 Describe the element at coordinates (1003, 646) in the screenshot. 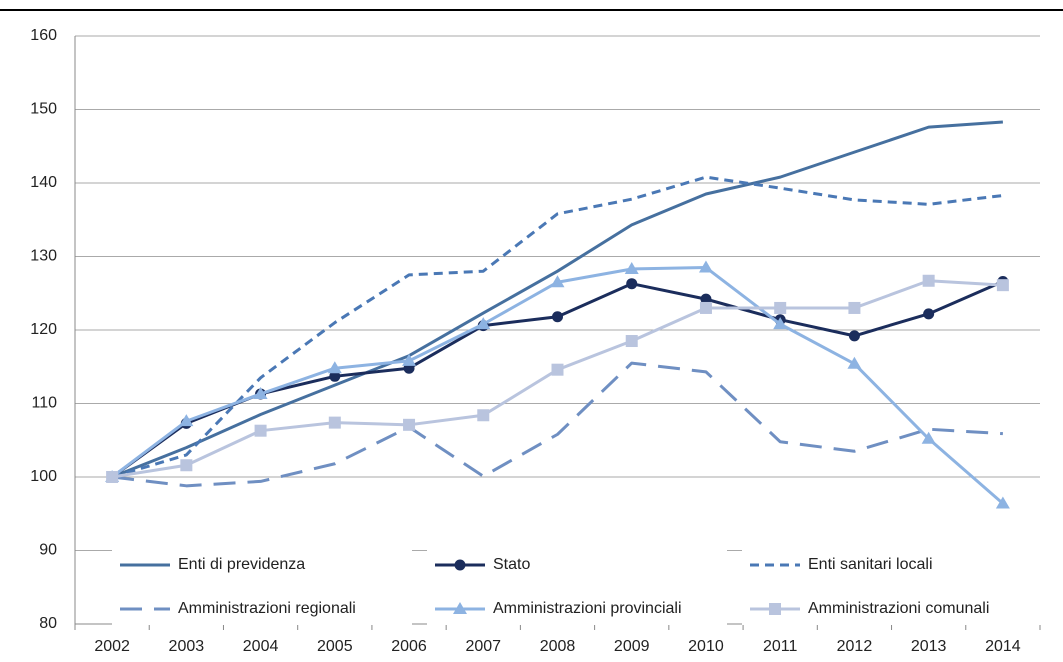

I see `x-tick-label: 2014` at that location.